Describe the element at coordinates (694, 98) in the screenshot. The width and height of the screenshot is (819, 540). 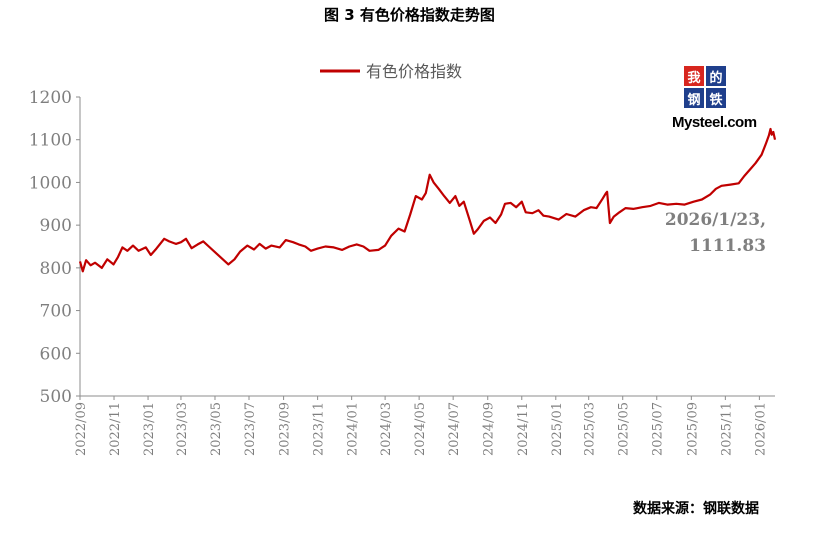
I see `logo-char-3: 钢` at that location.